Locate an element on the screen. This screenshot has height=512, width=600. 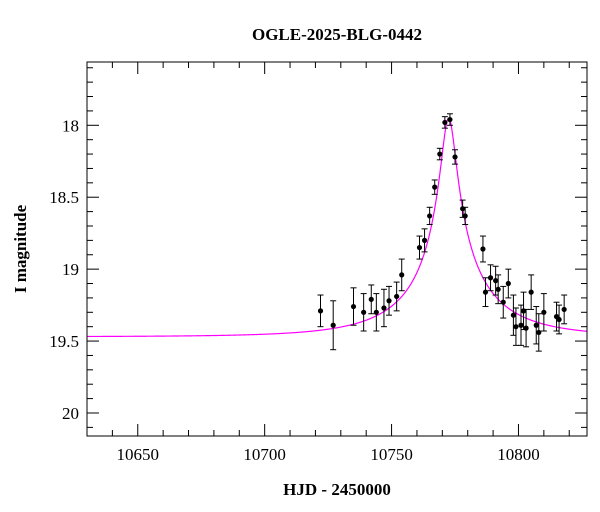
x-tick-label: 10750 is located at coordinates (391, 454).